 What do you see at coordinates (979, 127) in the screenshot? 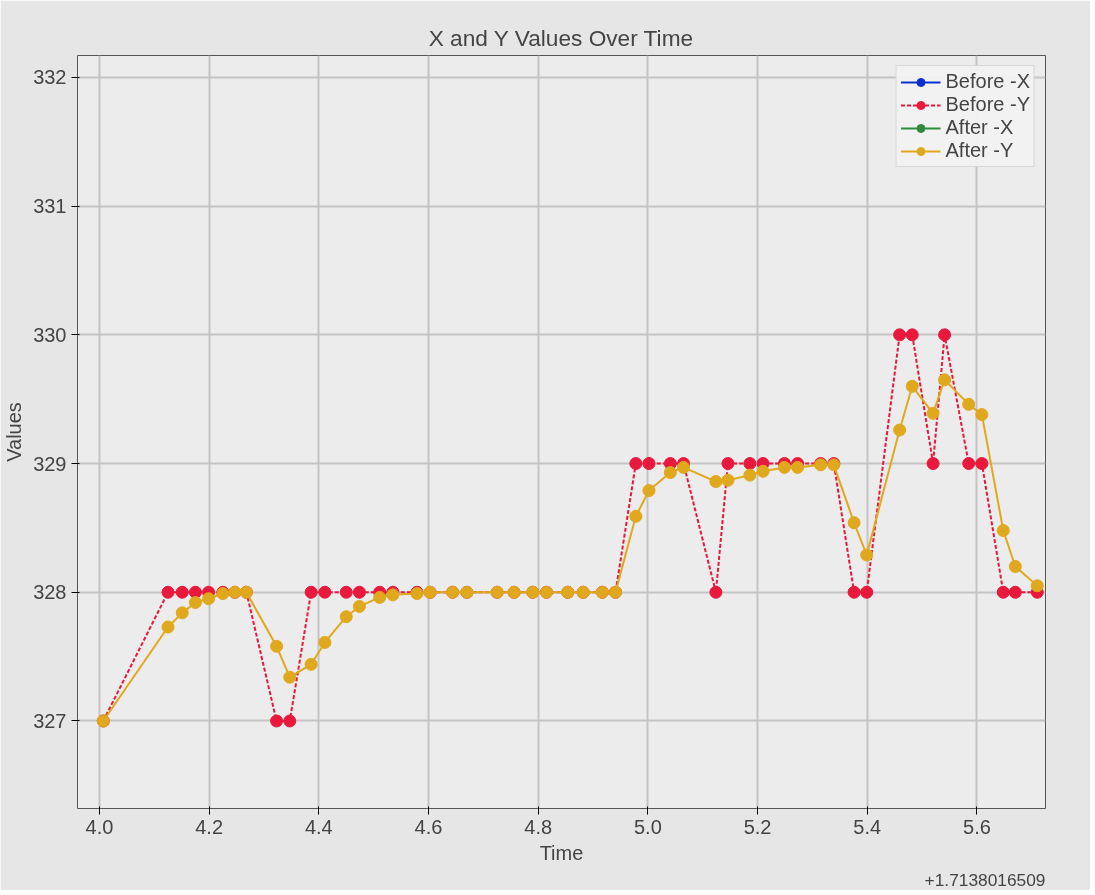
I see `legend-label: After -X` at bounding box center [979, 127].